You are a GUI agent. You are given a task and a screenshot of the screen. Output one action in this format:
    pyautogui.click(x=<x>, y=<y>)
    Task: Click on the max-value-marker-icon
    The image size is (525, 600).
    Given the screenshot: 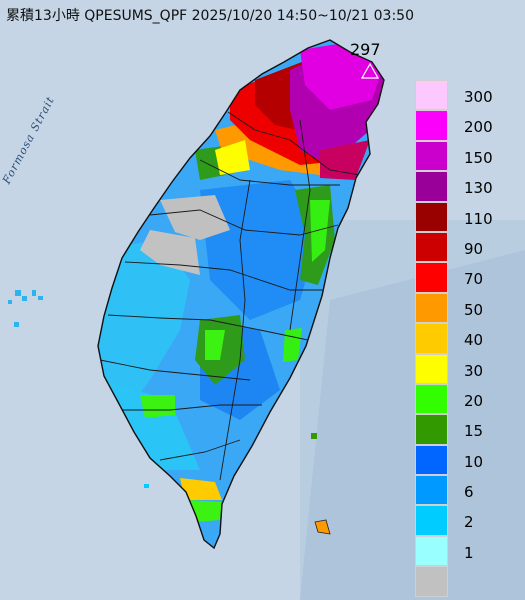 What is the action you would take?
    pyautogui.click(x=370, y=70)
    